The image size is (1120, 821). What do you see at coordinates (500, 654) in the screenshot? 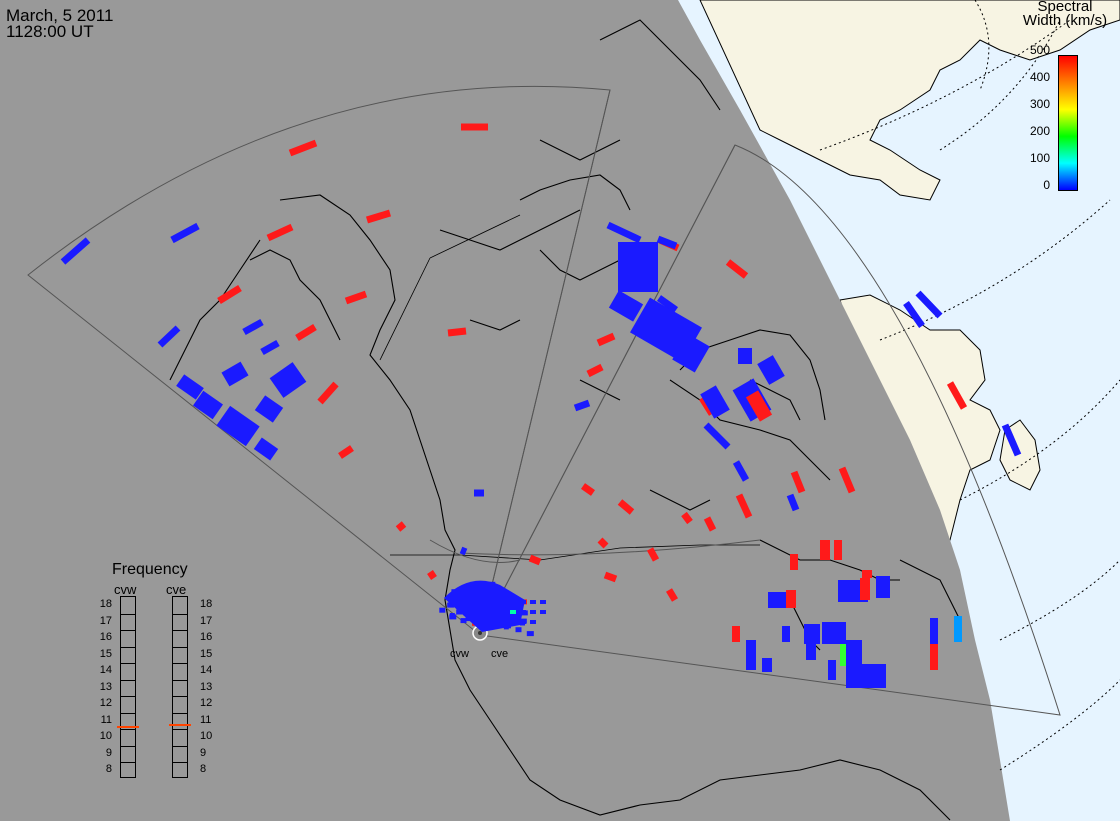
I see `radar-label-cve: cve` at bounding box center [500, 654].